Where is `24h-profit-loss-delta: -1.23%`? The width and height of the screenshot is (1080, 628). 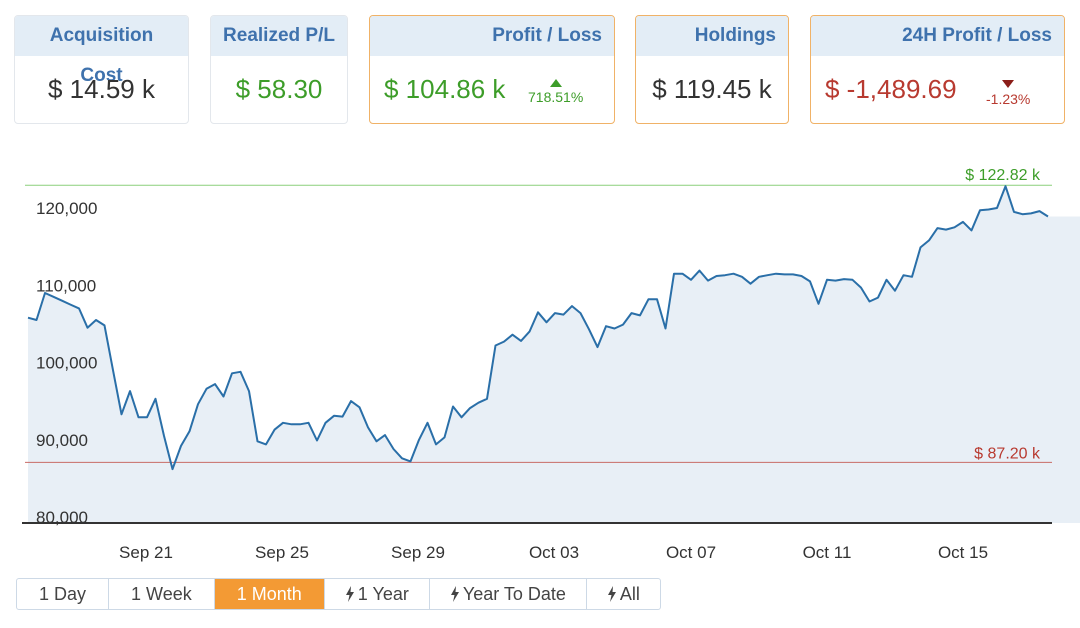 24h-profit-loss-delta: -1.23% is located at coordinates (1008, 93).